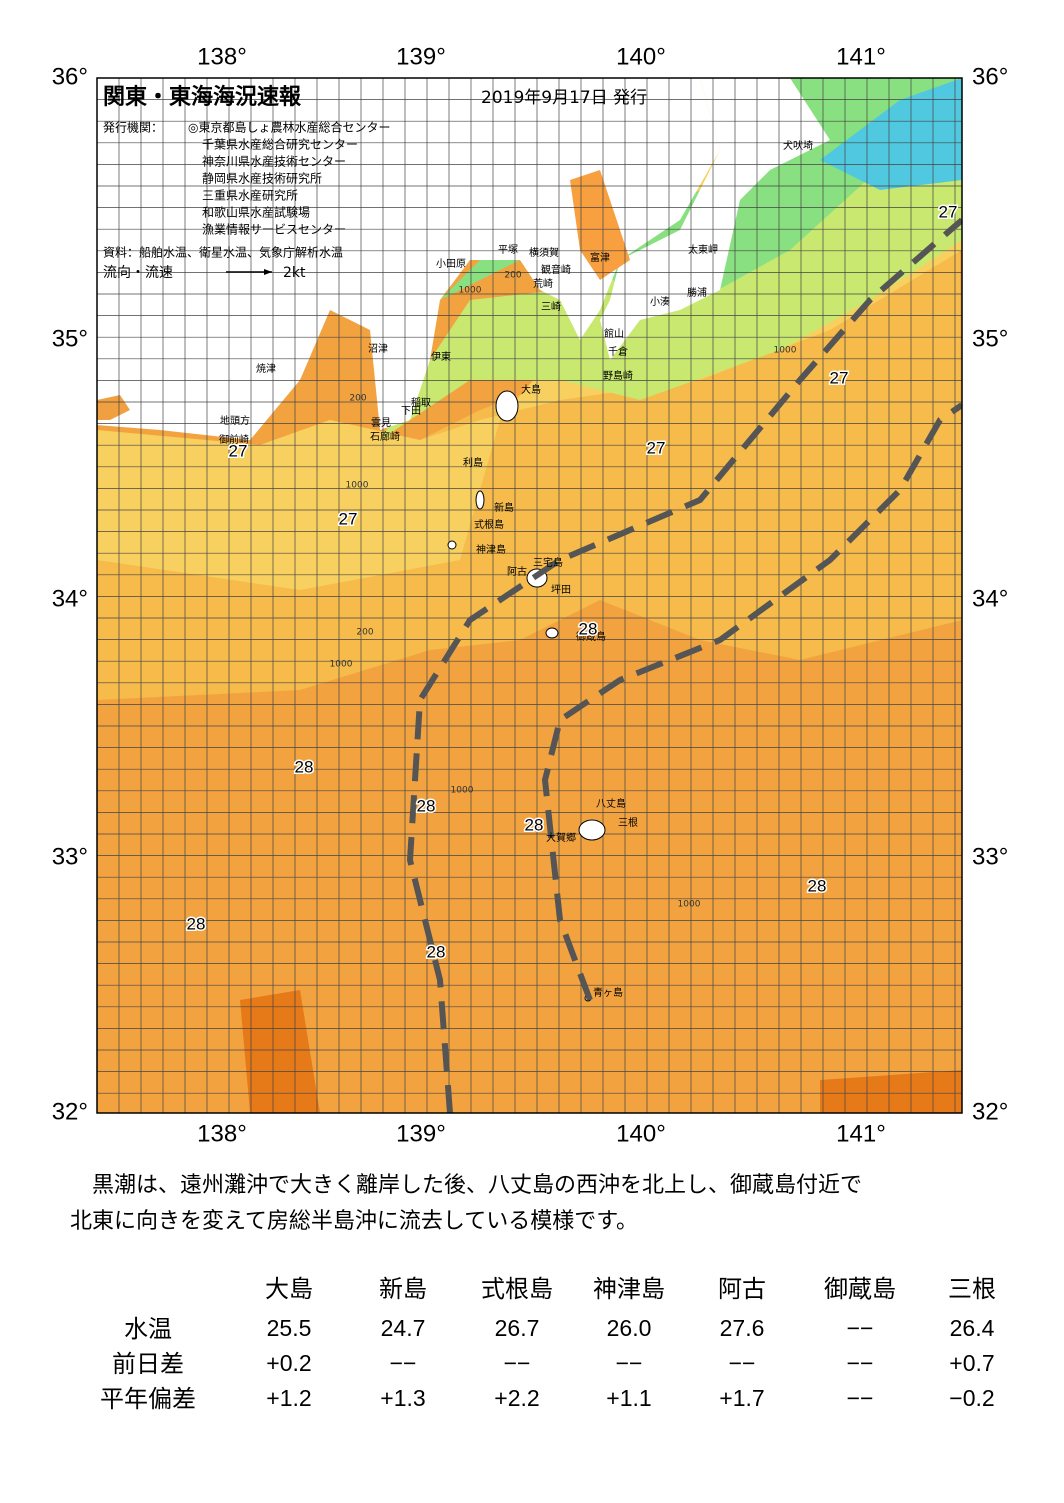 The height and width of the screenshot is (1503, 1064). I want to click on place-label: 小湊, so click(660, 301).